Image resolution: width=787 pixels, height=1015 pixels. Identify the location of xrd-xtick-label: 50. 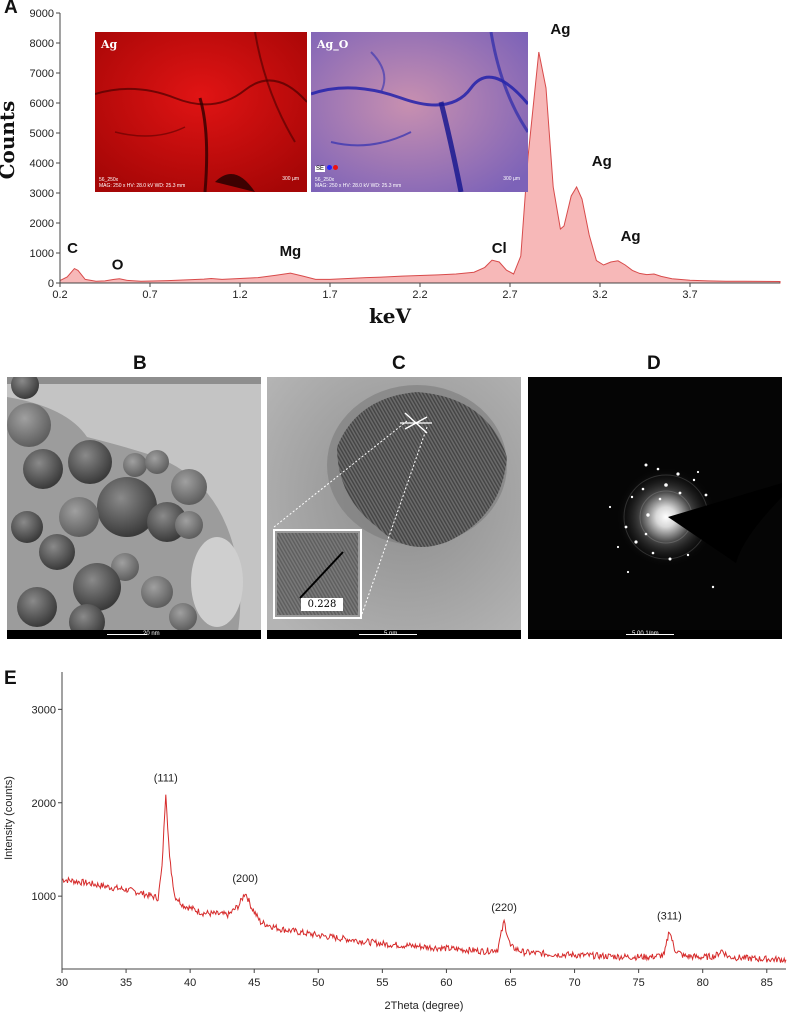
(318, 983).